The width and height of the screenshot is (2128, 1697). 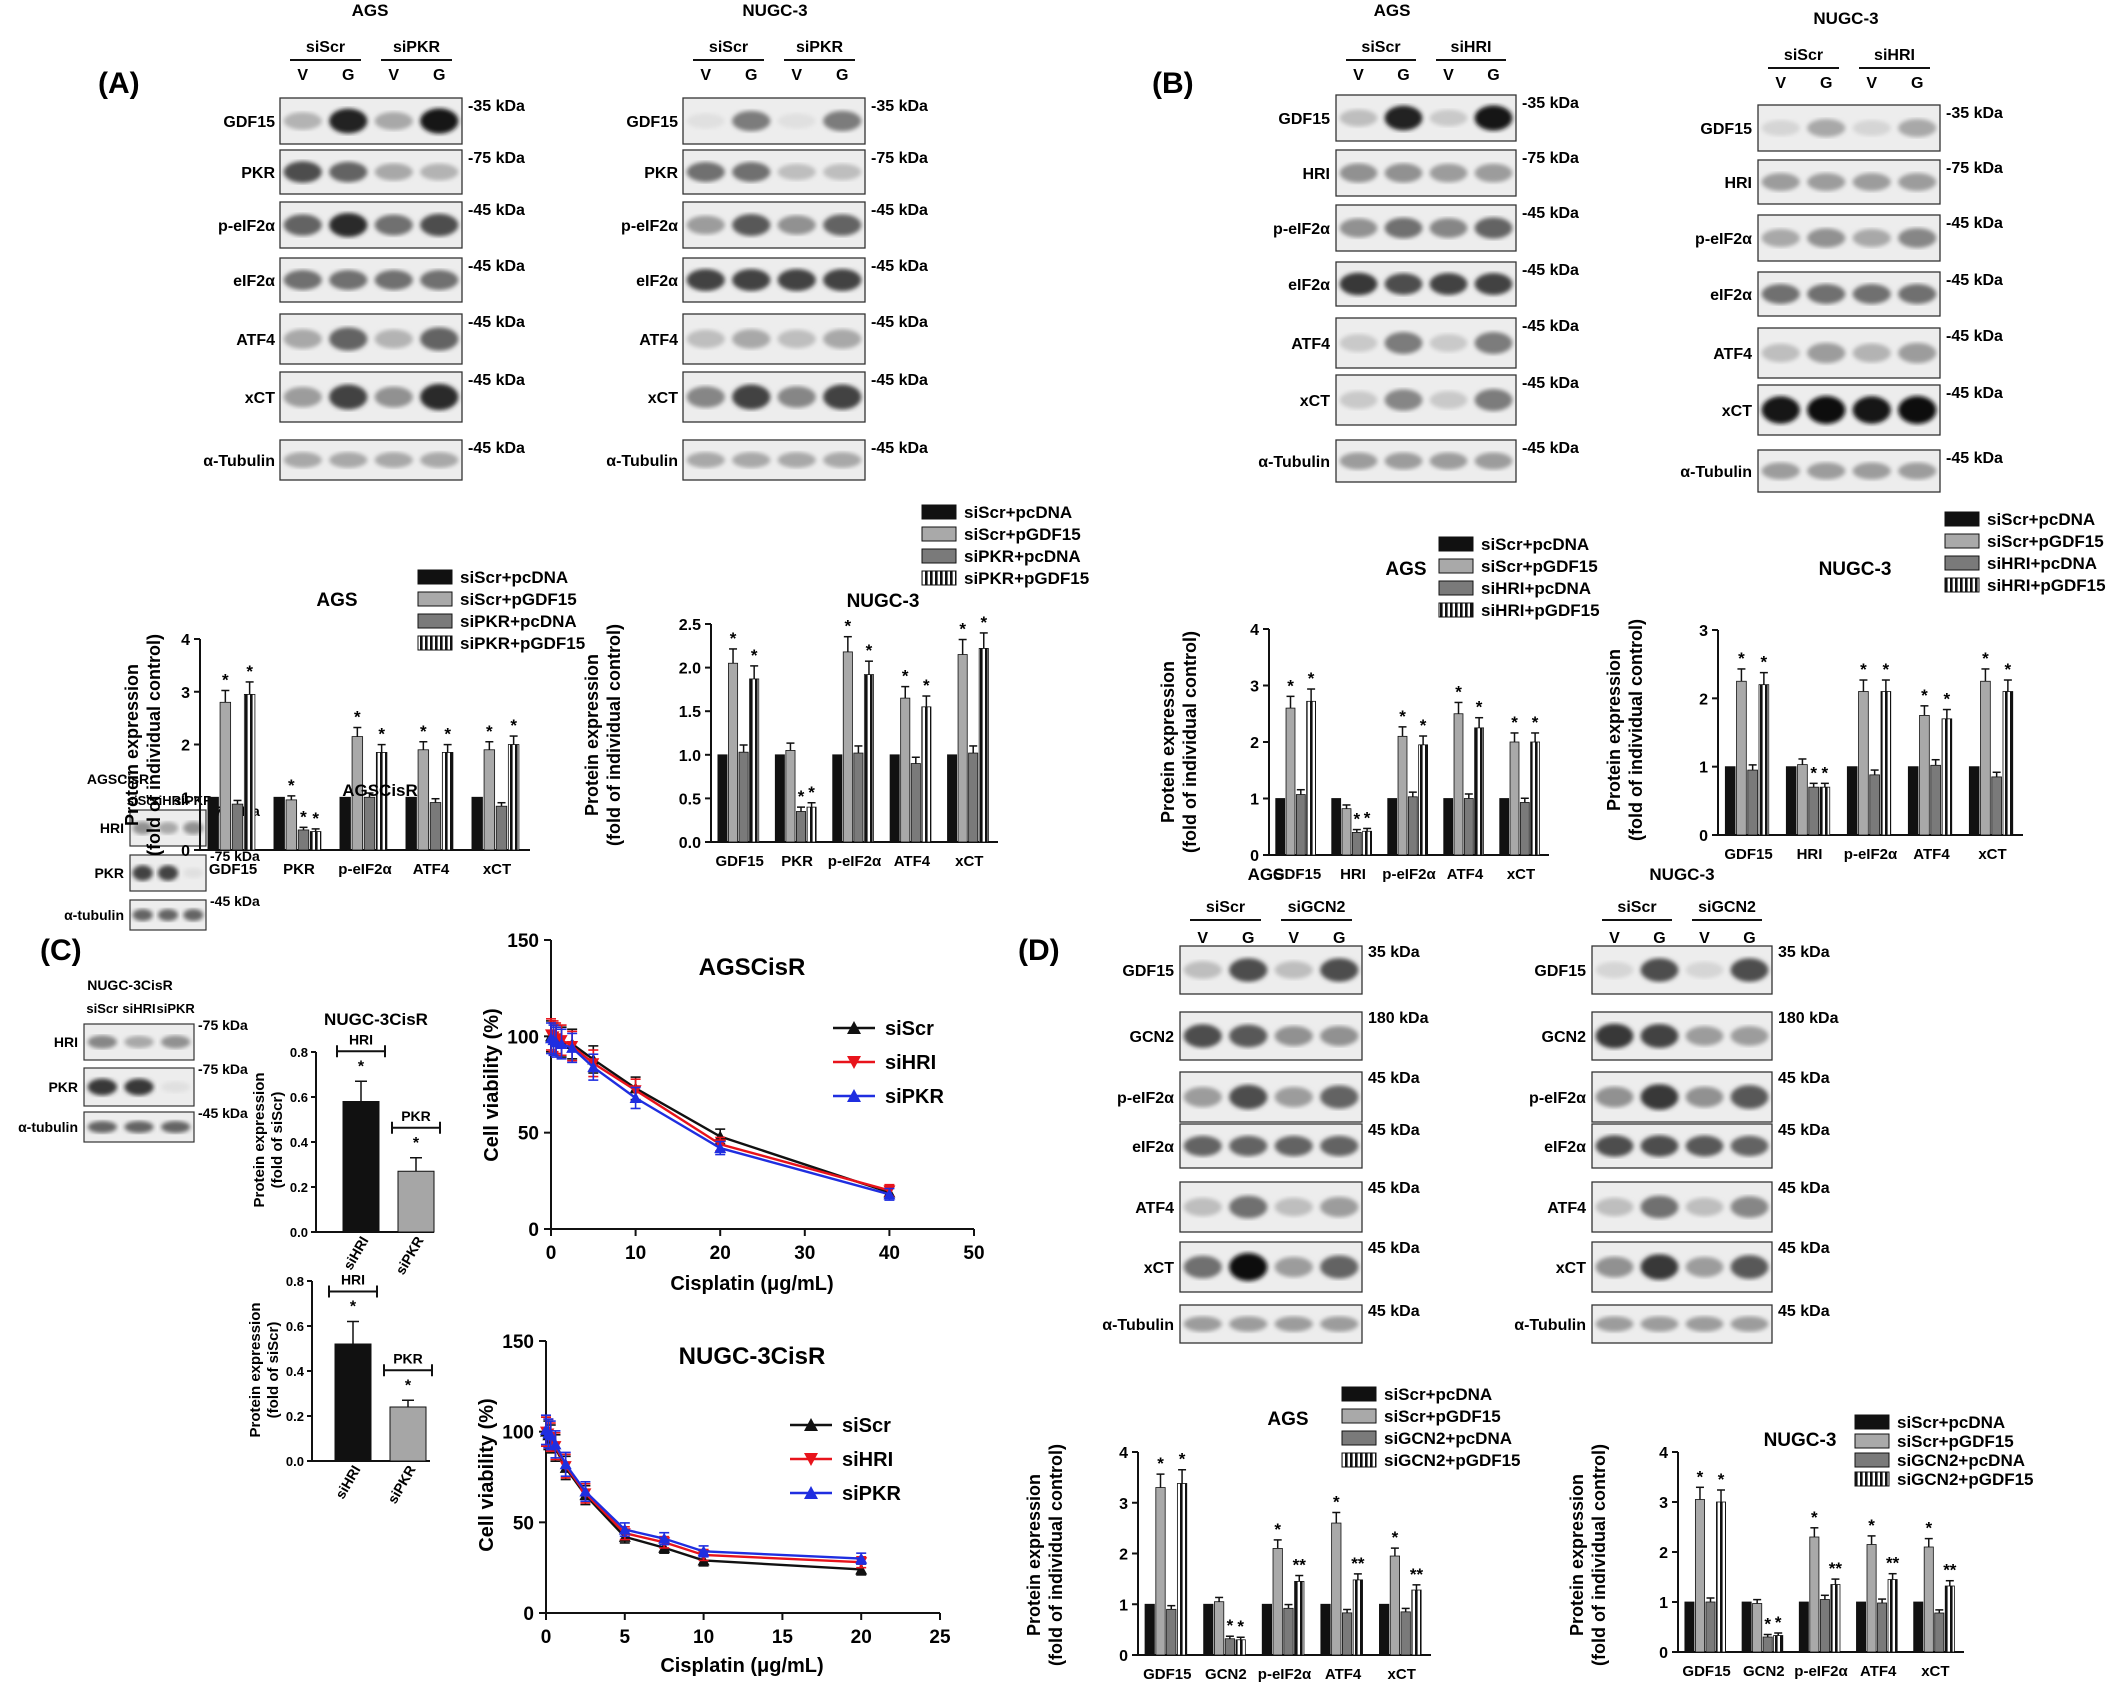 I want to click on kda-marker: -75 kDa, so click(x=223, y=1069).